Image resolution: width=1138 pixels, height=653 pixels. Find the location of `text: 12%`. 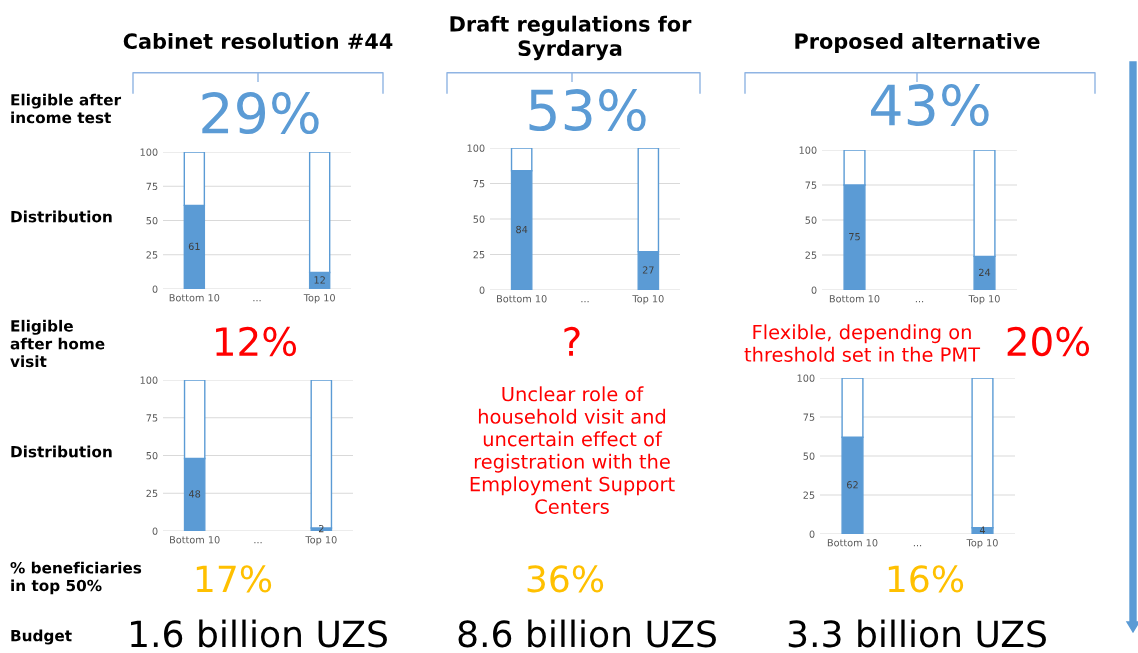

text: 12% is located at coordinates (256, 341).